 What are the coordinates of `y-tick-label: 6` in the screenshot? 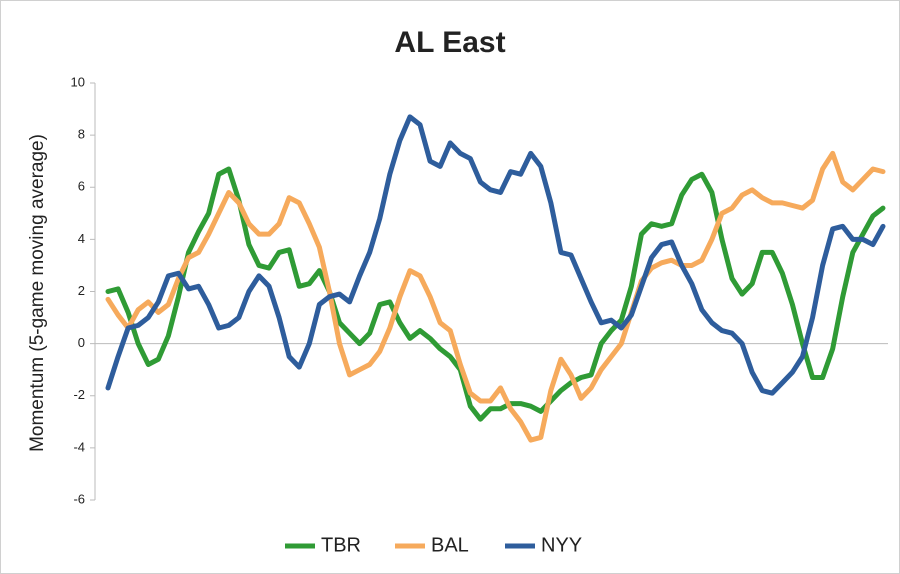 It's located at (81, 186).